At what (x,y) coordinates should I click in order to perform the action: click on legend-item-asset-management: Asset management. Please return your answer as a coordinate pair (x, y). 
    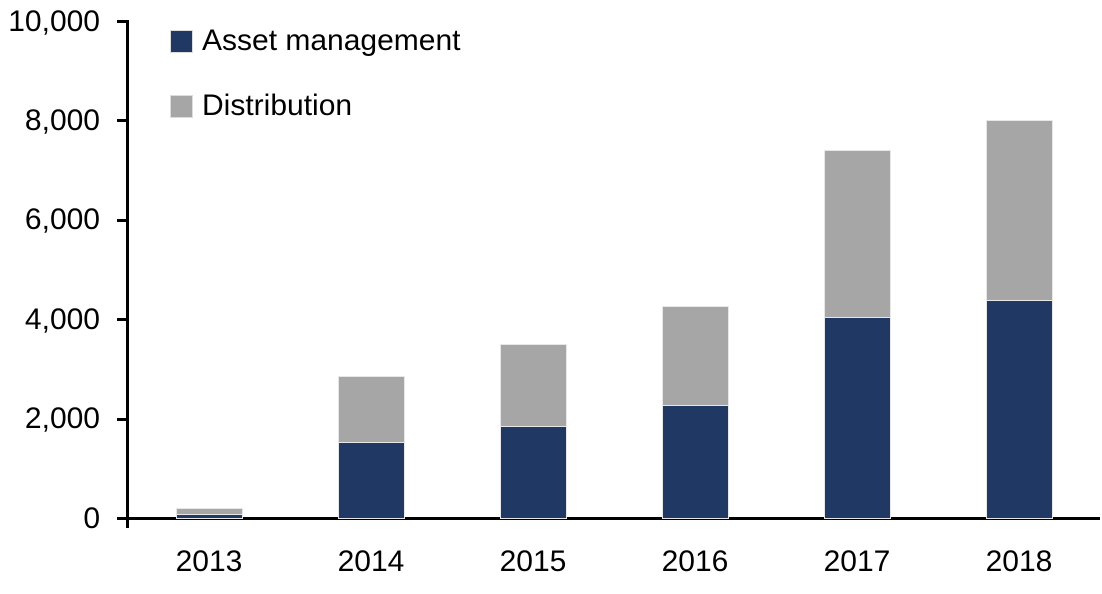
    Looking at the image, I should click on (315, 41).